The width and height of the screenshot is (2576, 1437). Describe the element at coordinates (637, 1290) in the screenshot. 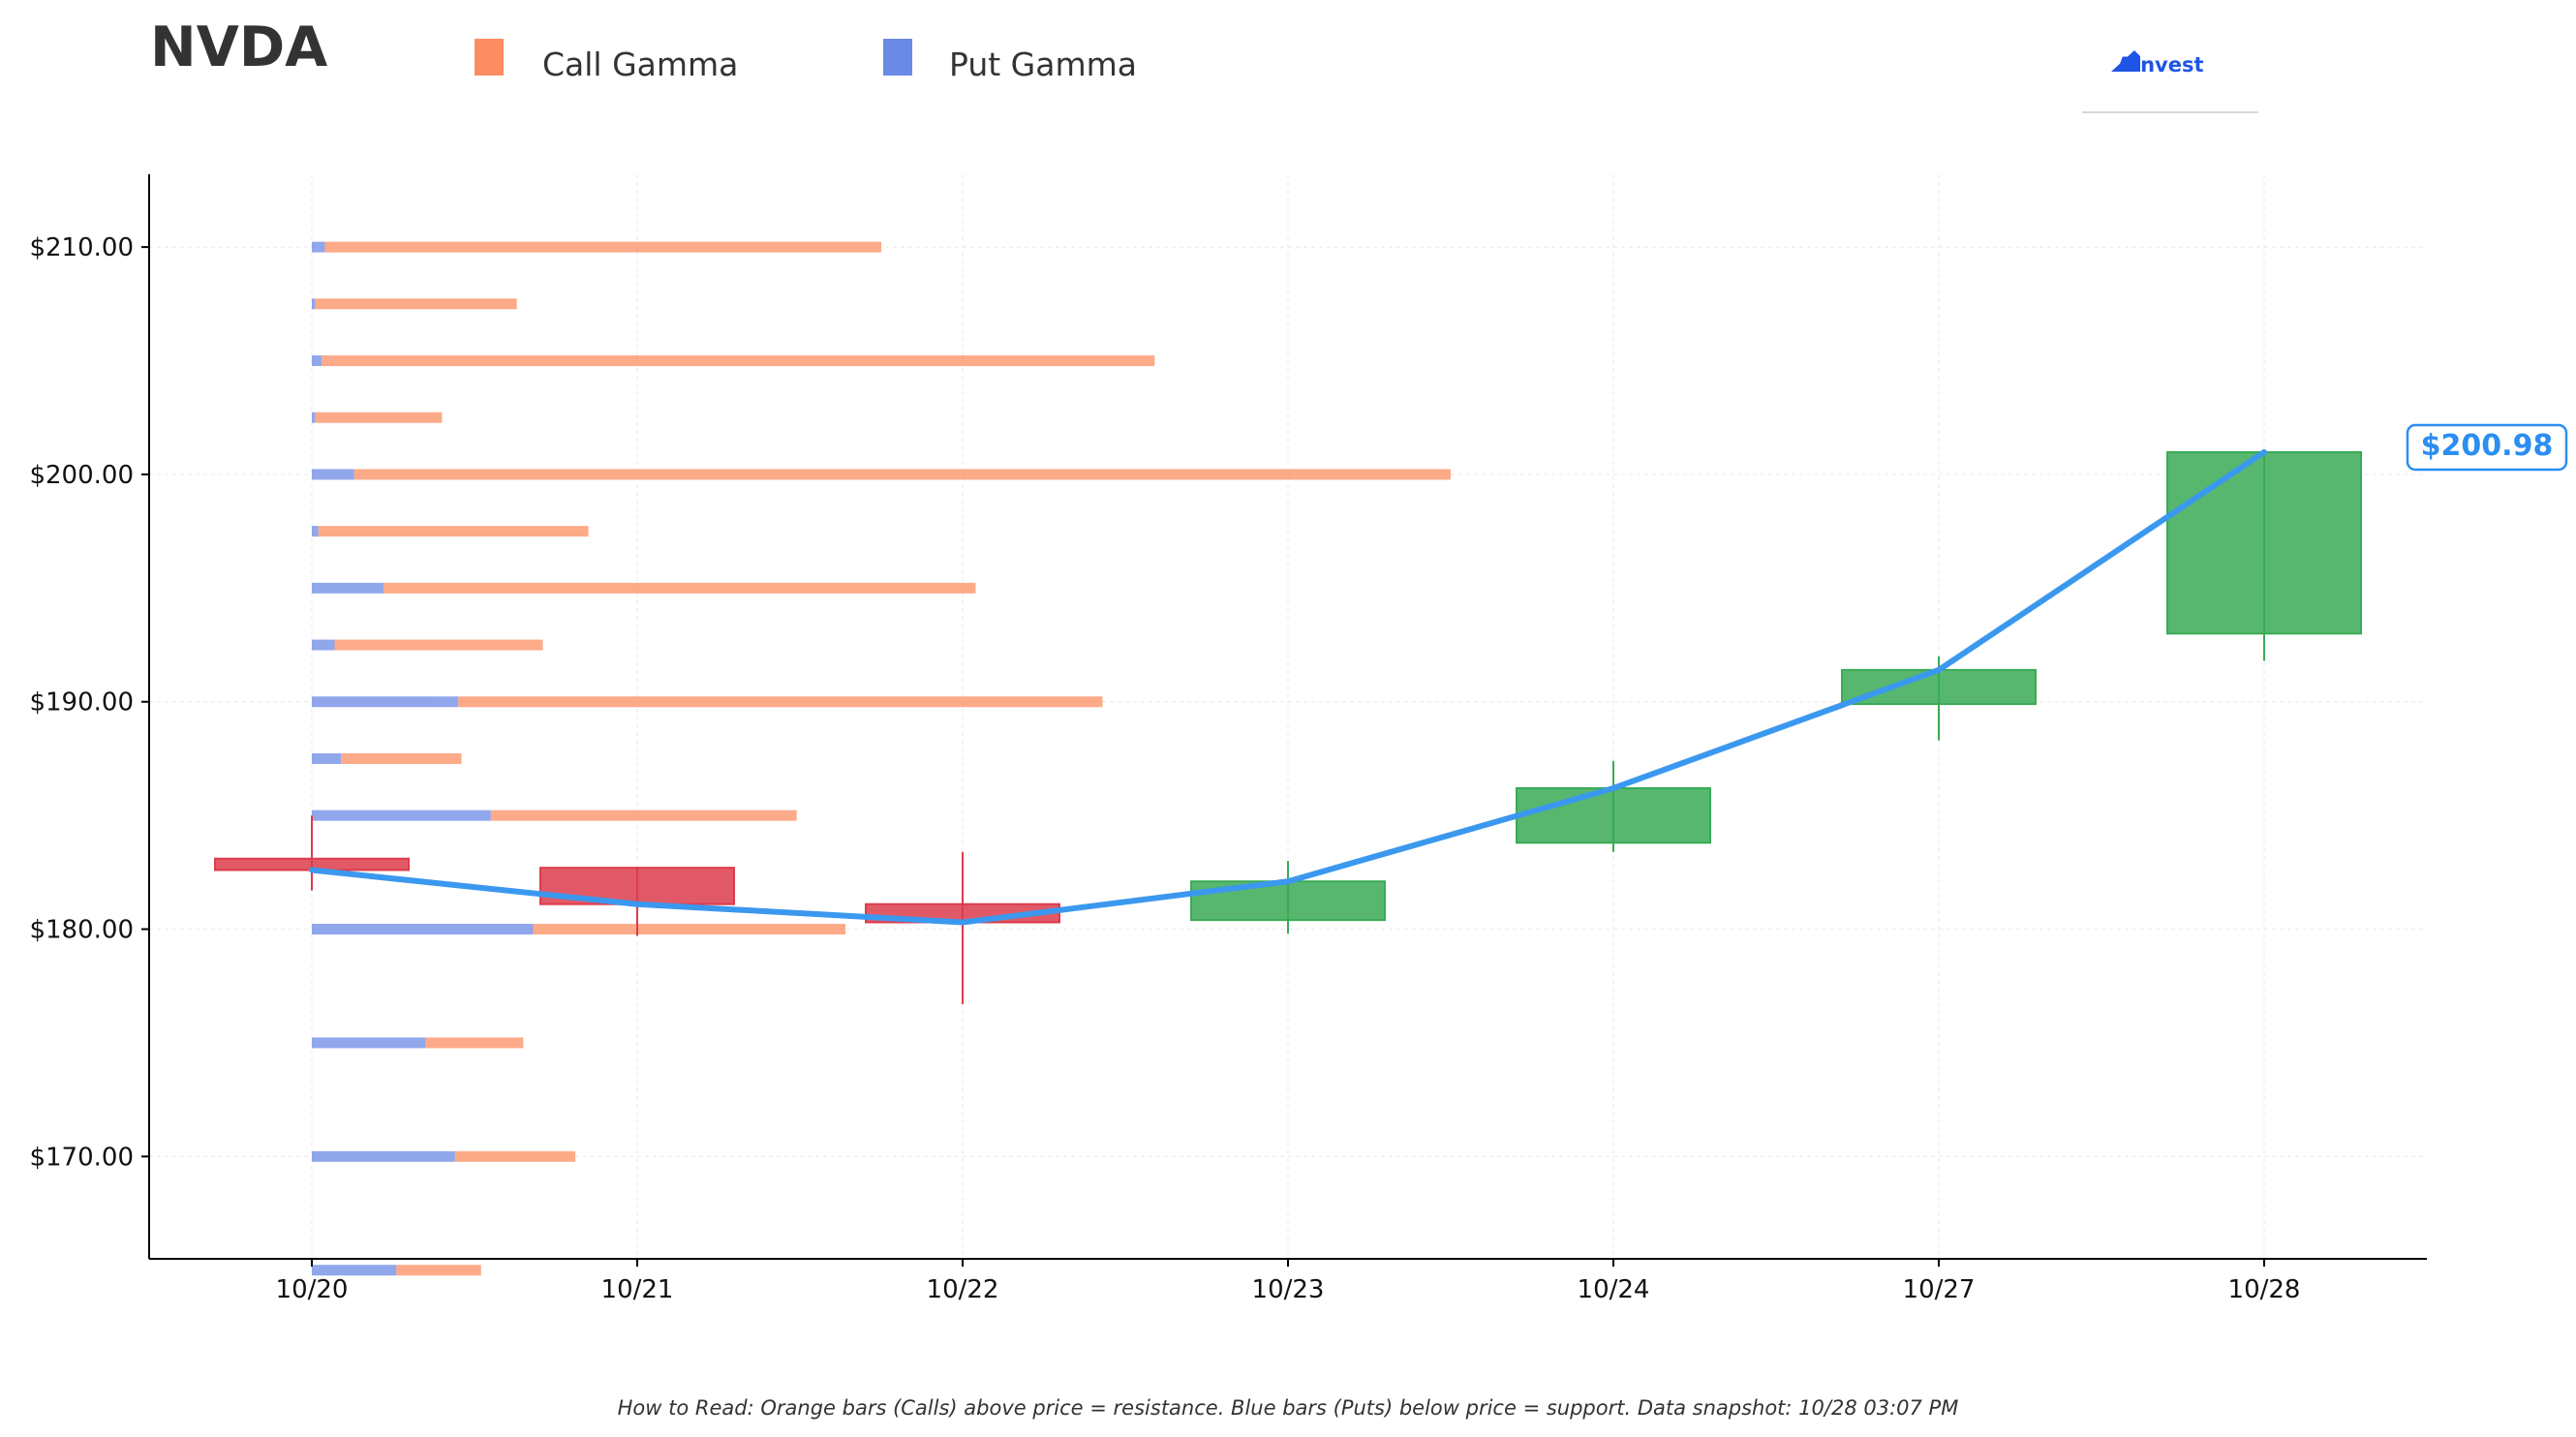

I see `x-tick-label: 10/21` at that location.